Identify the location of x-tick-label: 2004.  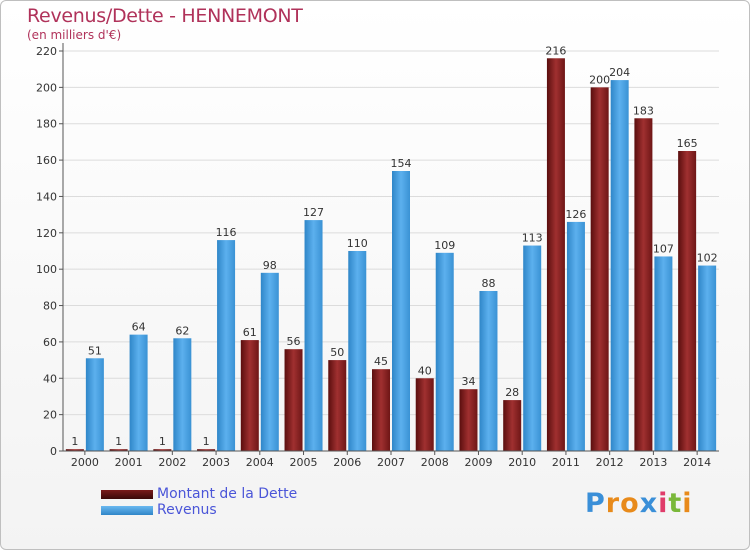
(260, 462).